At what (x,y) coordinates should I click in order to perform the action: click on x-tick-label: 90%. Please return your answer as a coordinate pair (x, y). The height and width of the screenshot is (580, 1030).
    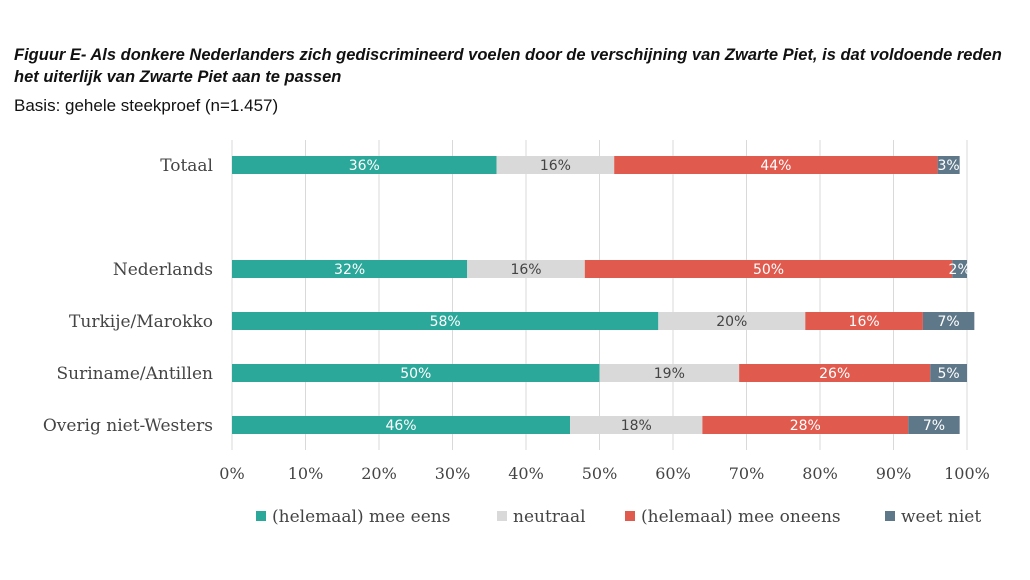
    Looking at the image, I should click on (894, 473).